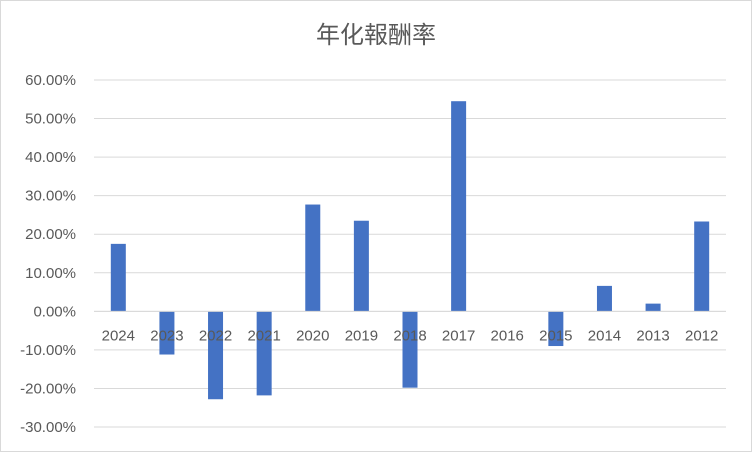 Image resolution: width=752 pixels, height=452 pixels. What do you see at coordinates (263, 335) in the screenshot?
I see `x-tick-label: 2021` at bounding box center [263, 335].